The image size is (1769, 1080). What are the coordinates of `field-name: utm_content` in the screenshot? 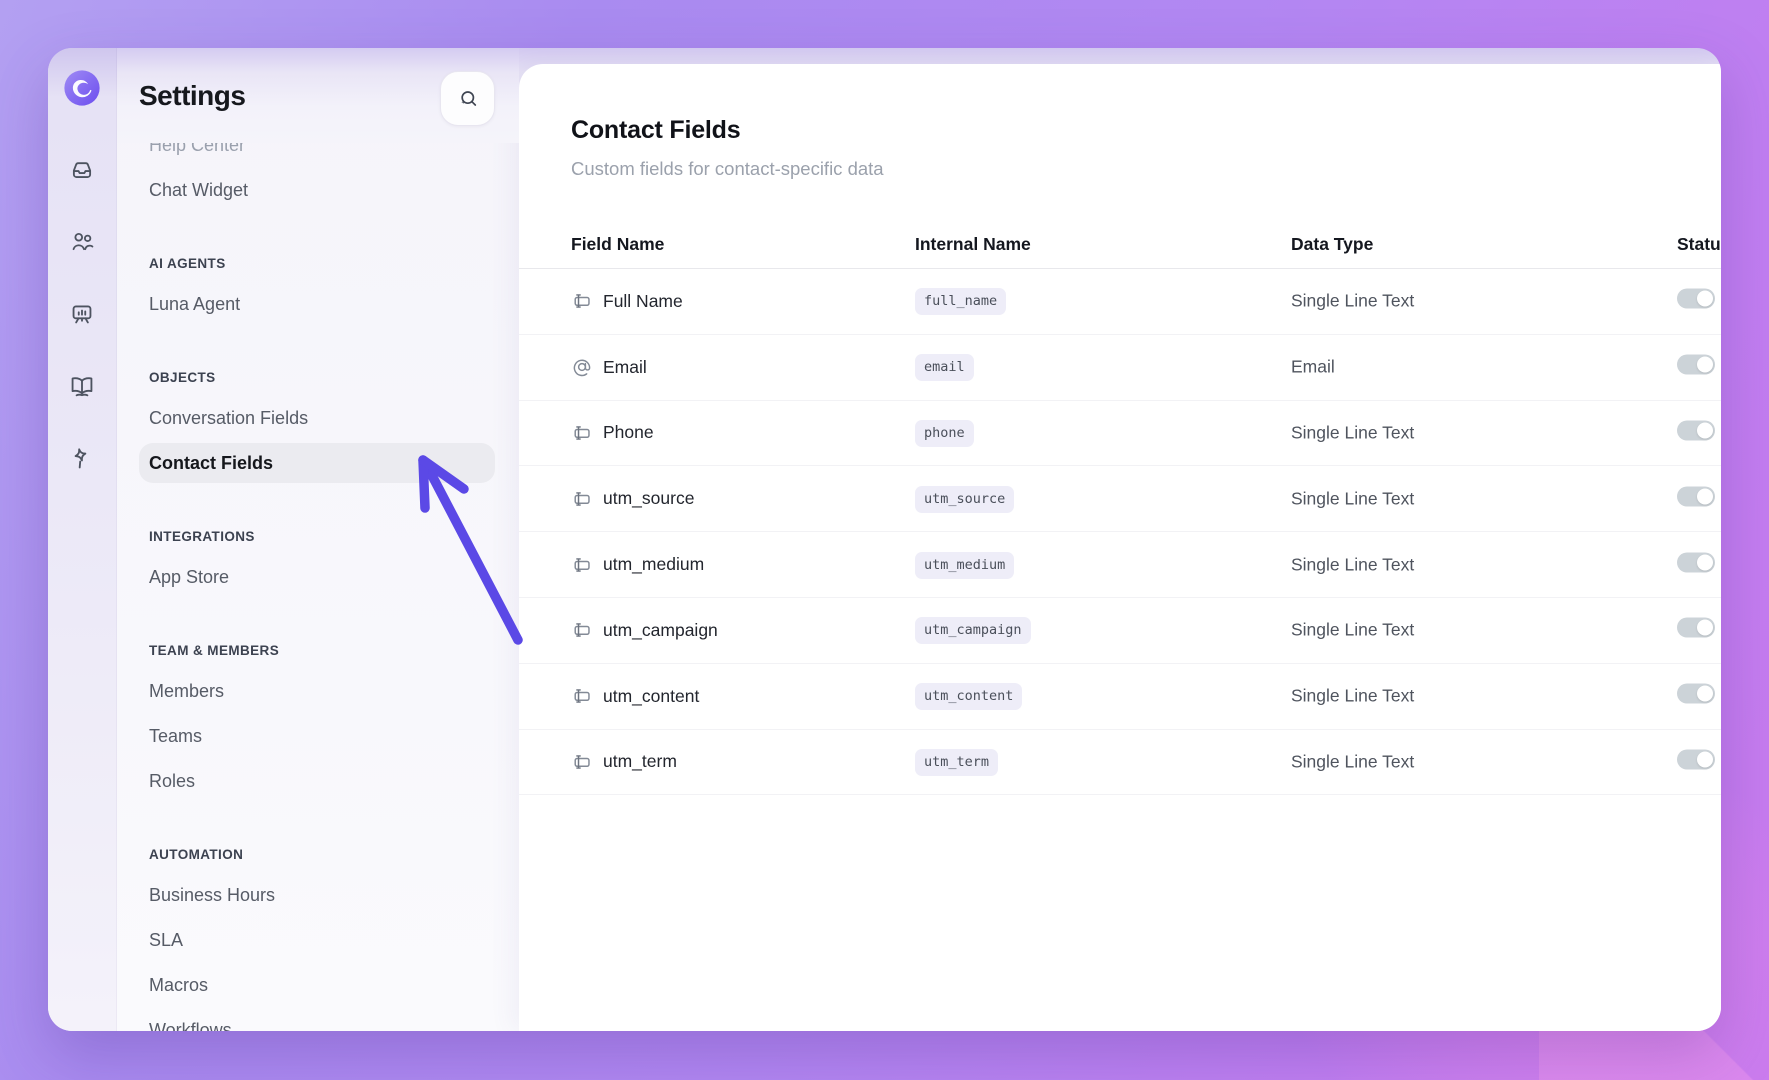 It's located at (651, 695).